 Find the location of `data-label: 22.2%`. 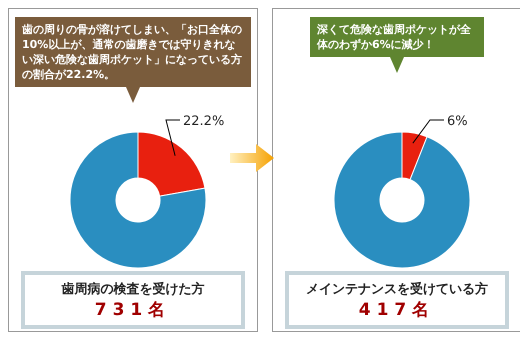

data-label: 22.2% is located at coordinates (203, 121).